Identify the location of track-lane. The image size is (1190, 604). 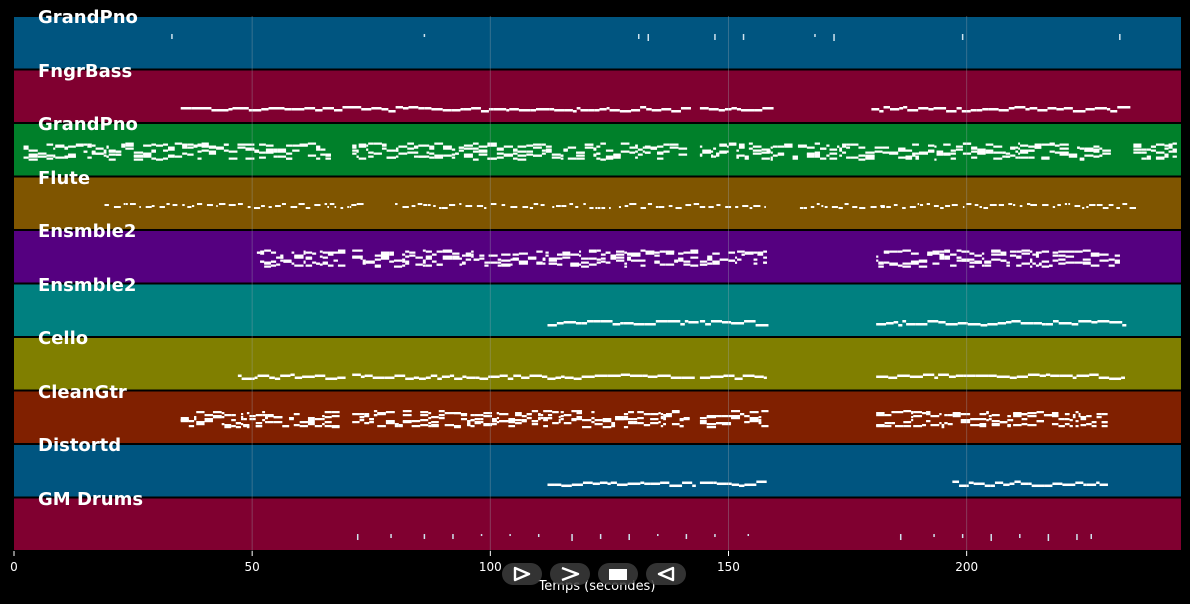
(597, 417).